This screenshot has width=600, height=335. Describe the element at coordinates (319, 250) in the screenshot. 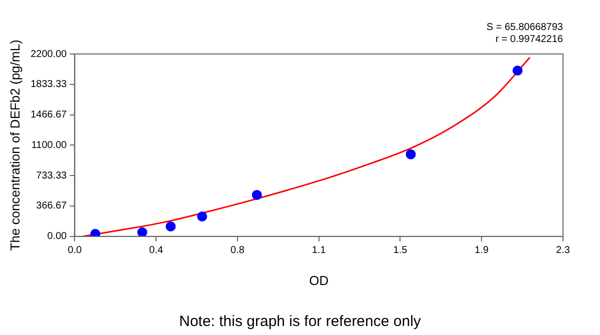

I see `x-tick-label: 1.1` at that location.